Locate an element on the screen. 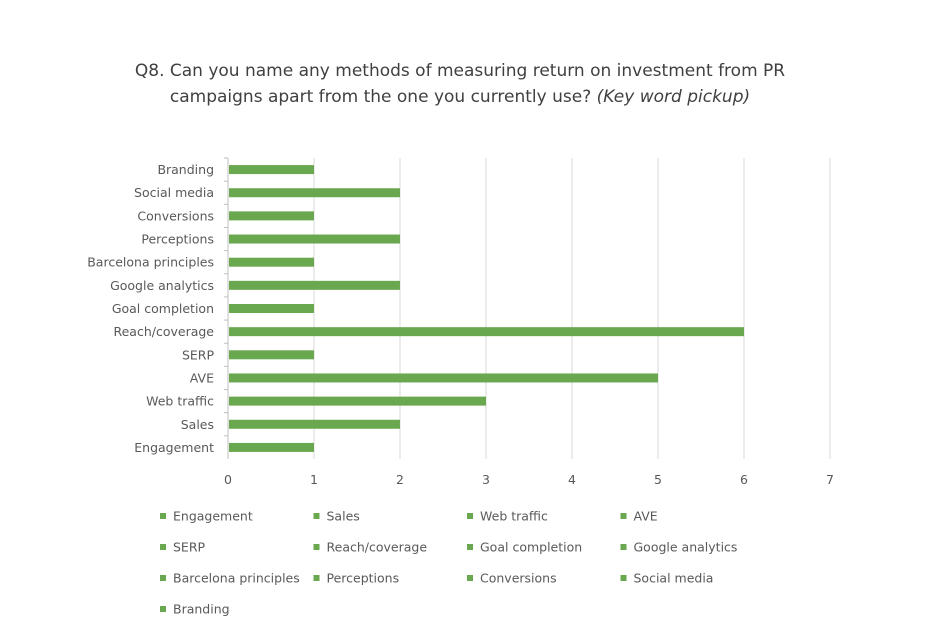  x-tick-label: 6 is located at coordinates (744, 479).